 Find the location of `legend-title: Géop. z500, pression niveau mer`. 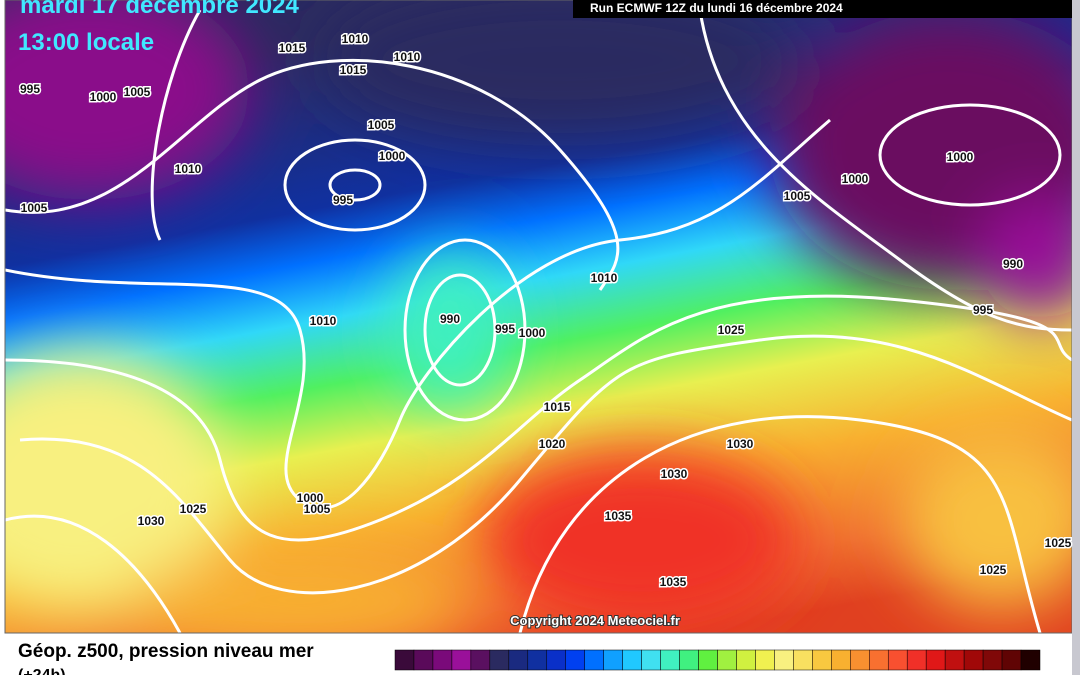

legend-title: Géop. z500, pression niveau mer is located at coordinates (166, 651).